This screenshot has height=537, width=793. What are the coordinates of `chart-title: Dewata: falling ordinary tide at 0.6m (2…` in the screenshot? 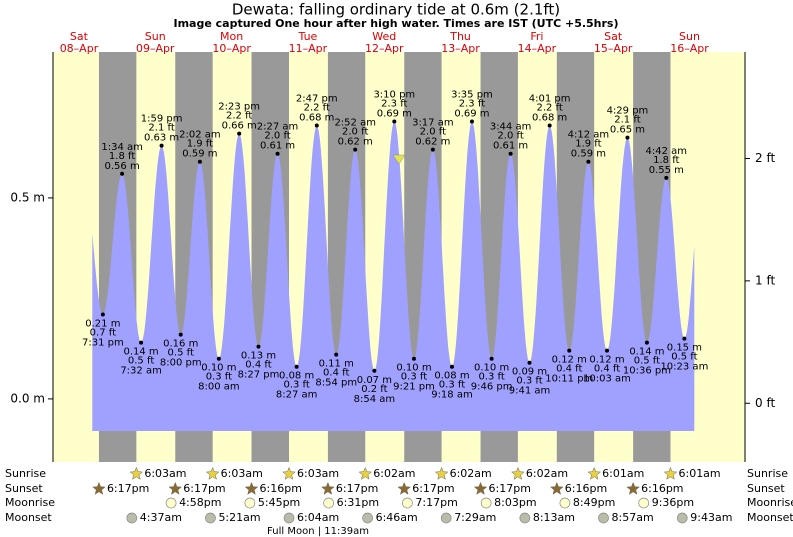 It's located at (396, 10).